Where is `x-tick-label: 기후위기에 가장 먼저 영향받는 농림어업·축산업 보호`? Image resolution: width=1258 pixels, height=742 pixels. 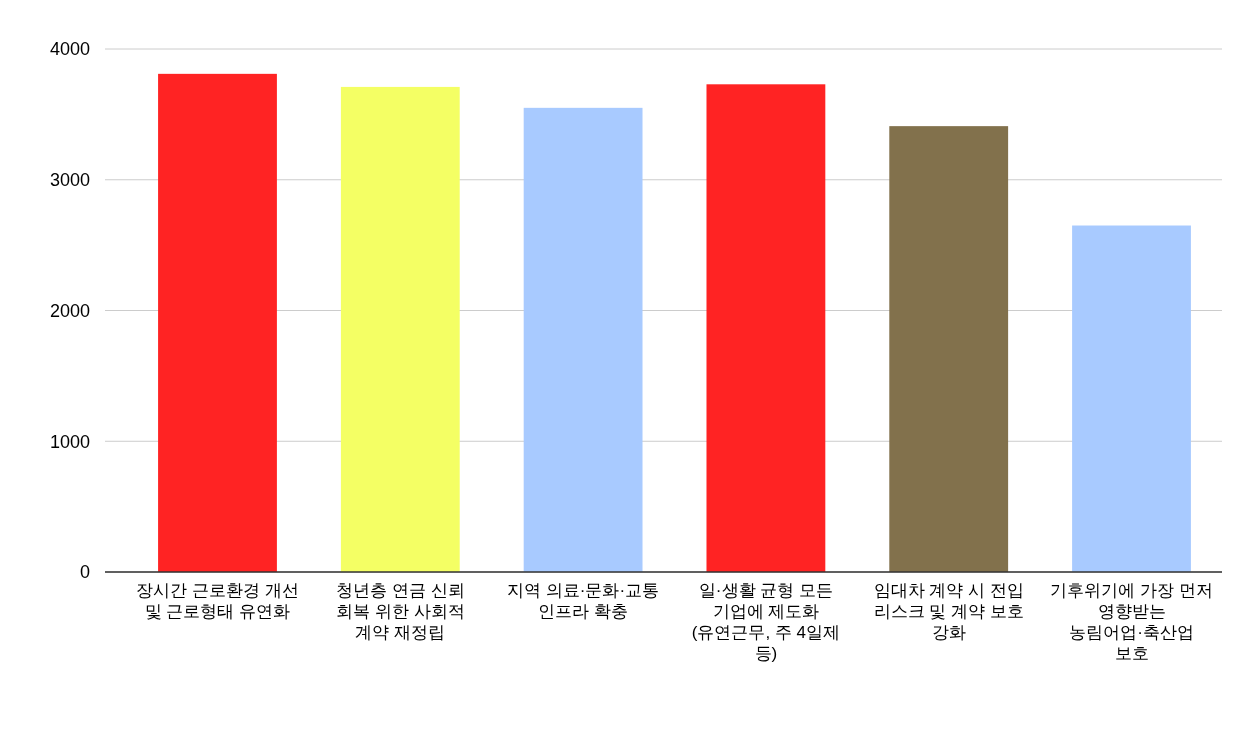 x-tick-label: 기후위기에 가장 먼저 영향받는 농림어업·축산업 보호 is located at coordinates (1131, 622).